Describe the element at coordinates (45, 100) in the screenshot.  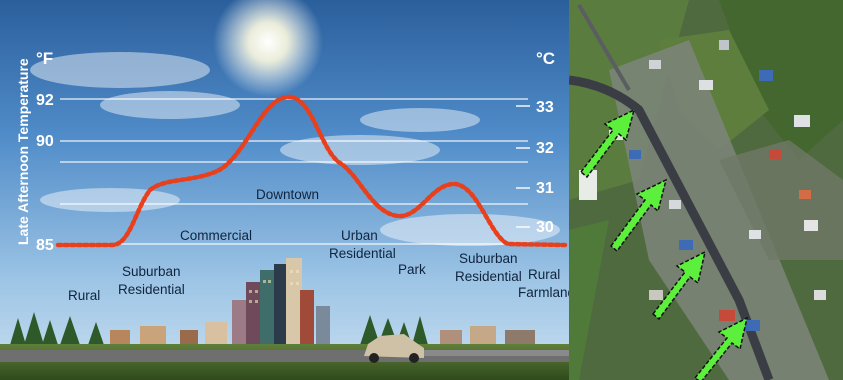
I see `f-tick-92: 92` at that location.